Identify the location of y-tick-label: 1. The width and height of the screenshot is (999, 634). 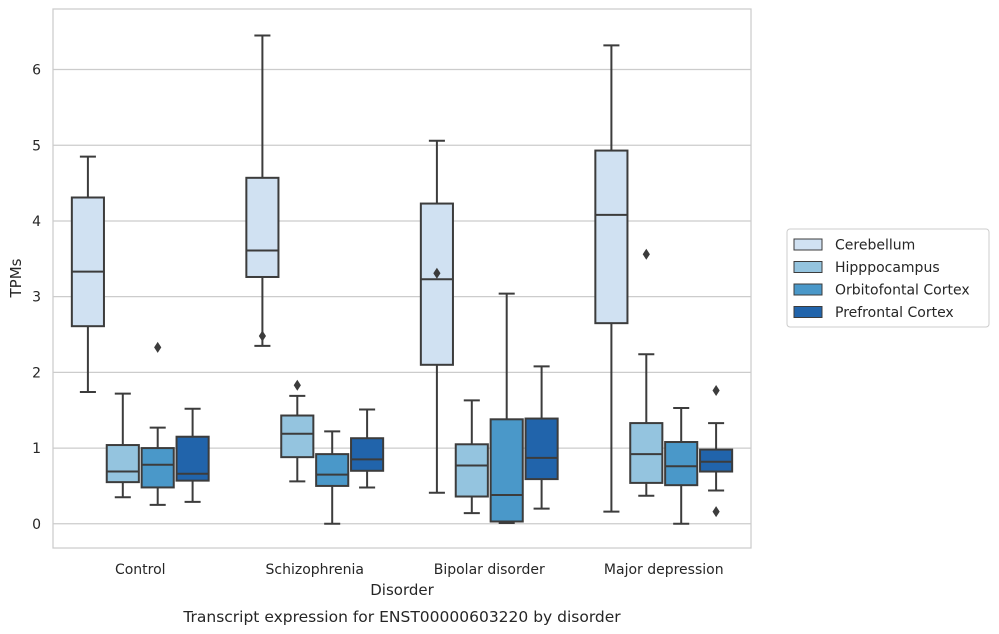
(36, 449).